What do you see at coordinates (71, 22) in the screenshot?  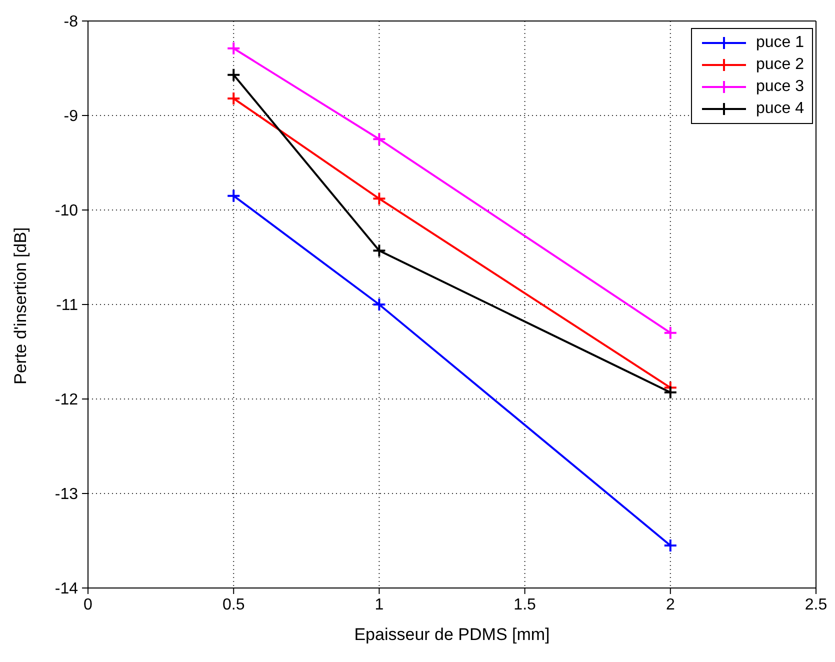 I see `y-tick-label: -8` at bounding box center [71, 22].